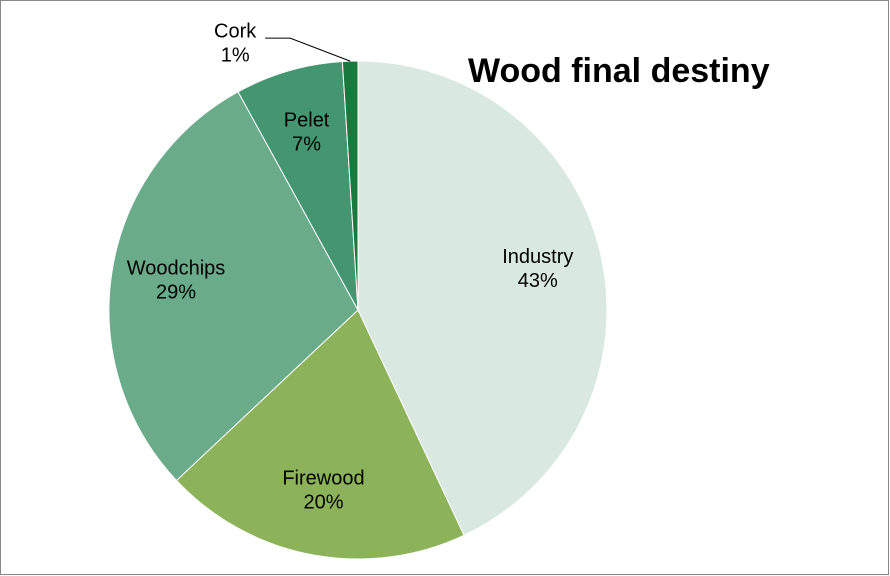  What do you see at coordinates (176, 292) in the screenshot?
I see `slice-value-label: 29%` at bounding box center [176, 292].